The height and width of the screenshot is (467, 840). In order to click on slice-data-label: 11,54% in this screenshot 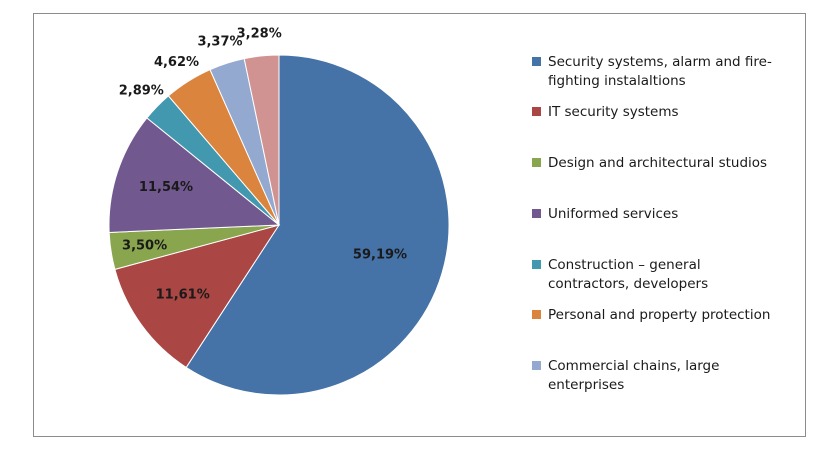, I will do `click(166, 187)`.